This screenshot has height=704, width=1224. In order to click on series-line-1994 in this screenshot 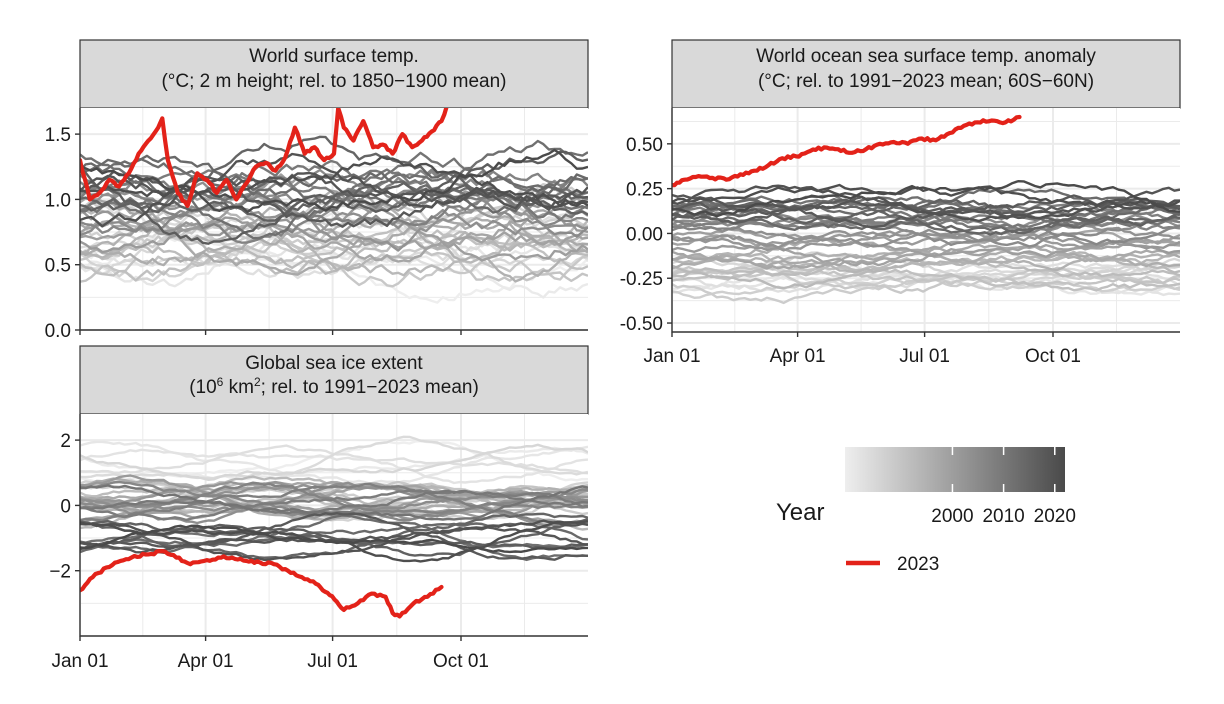, I will do `click(334, 239)`.